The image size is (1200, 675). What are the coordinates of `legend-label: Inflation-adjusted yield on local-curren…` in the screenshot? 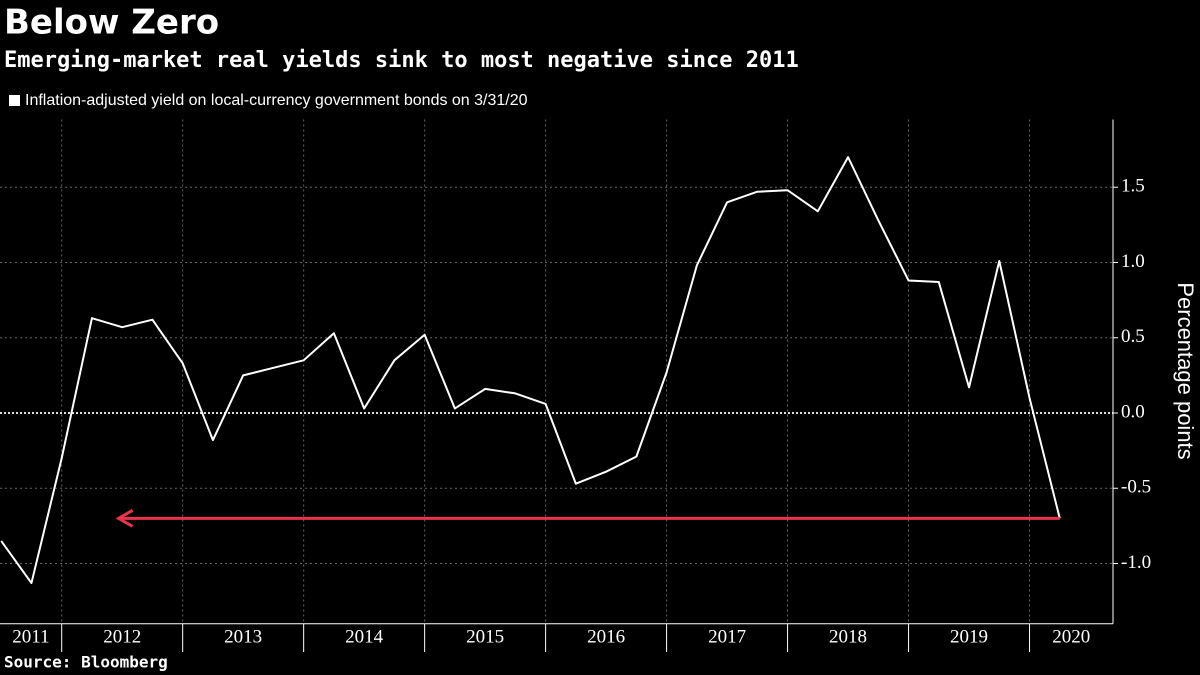 It's located at (276, 100).